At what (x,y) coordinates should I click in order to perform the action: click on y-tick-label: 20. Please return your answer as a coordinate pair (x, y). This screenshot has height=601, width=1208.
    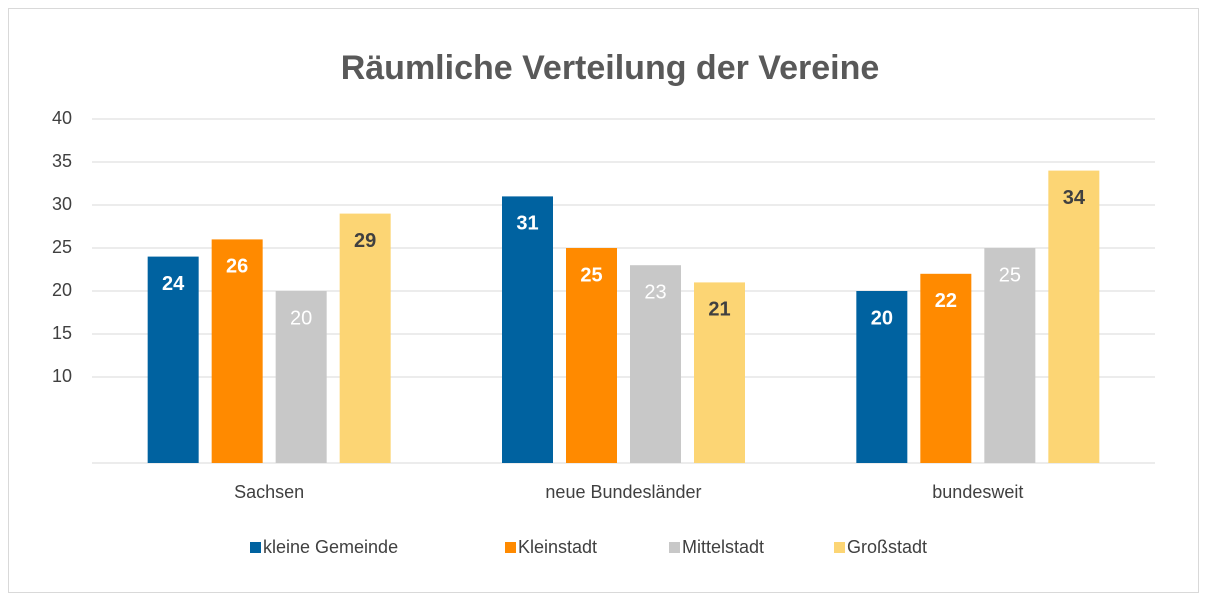
    Looking at the image, I should click on (62, 290).